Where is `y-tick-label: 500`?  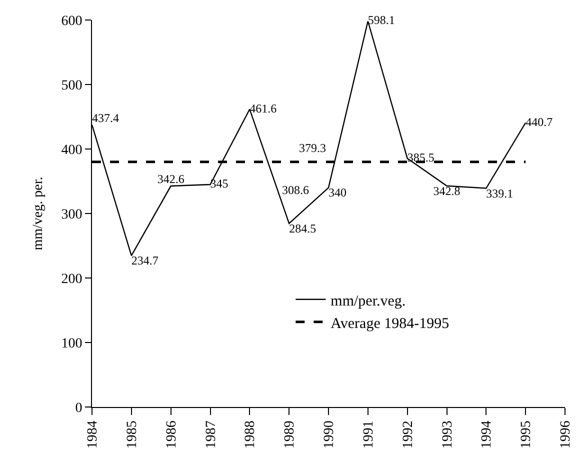 y-tick-label: 500 is located at coordinates (71, 86).